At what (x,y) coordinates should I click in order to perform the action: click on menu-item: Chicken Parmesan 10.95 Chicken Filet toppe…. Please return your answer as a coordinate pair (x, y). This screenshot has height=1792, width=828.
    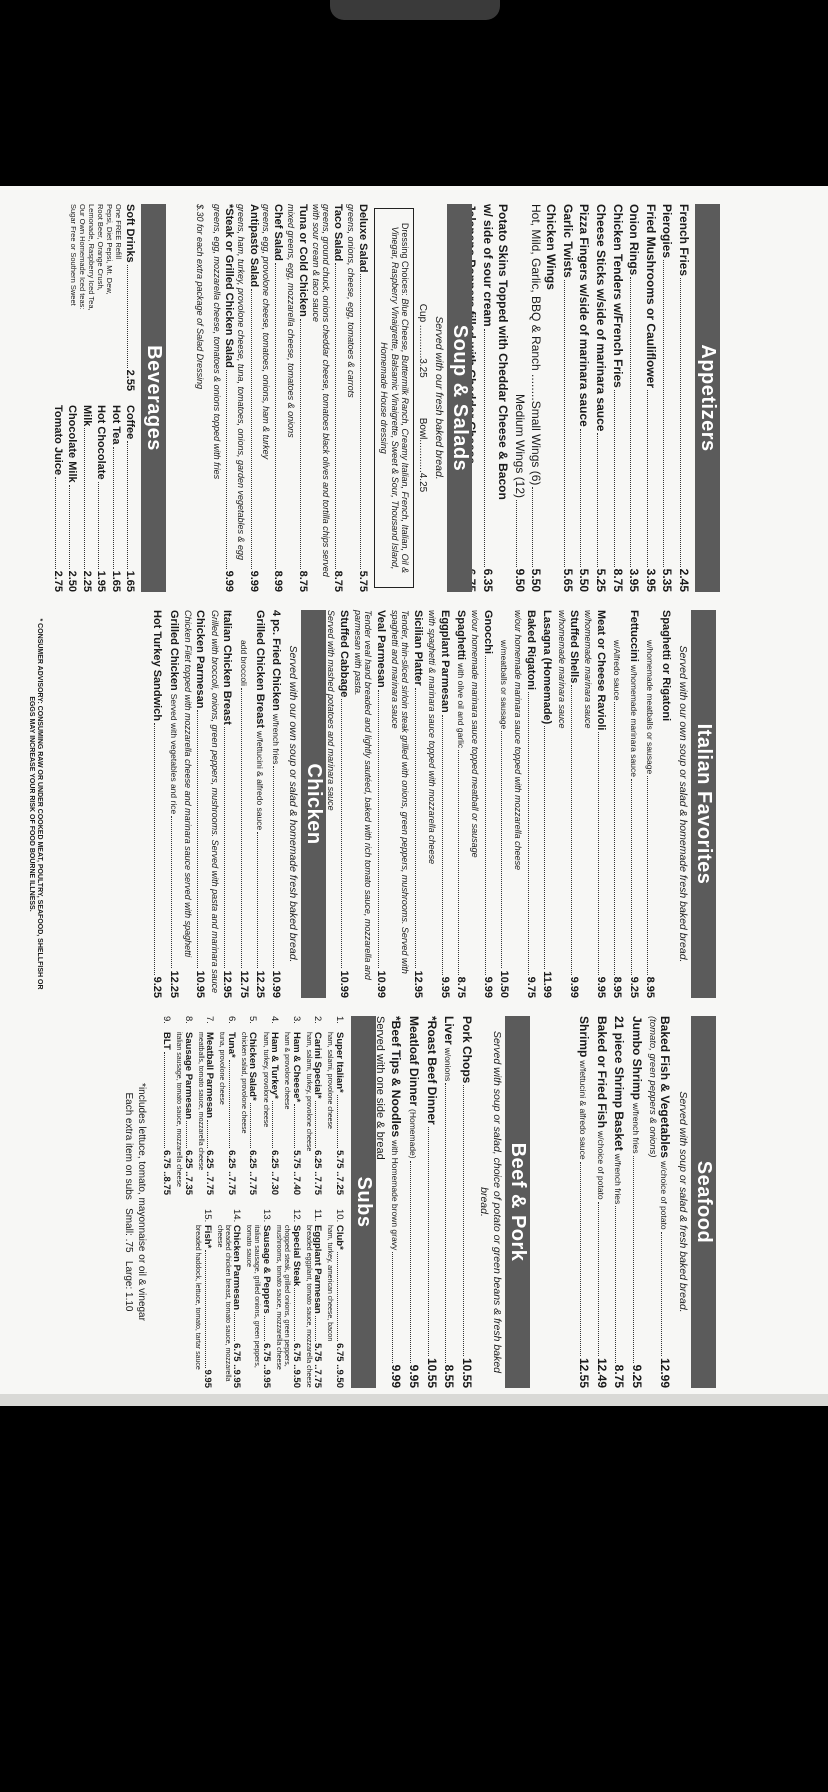
    Looking at the image, I should click on (195, 804).